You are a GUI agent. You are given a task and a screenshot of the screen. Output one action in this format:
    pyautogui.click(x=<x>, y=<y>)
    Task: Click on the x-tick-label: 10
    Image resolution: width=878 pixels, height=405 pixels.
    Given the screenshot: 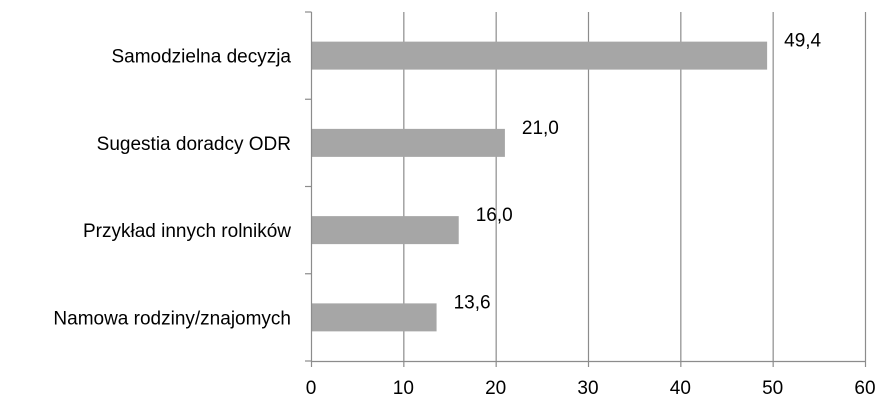 What is the action you would take?
    pyautogui.click(x=403, y=388)
    